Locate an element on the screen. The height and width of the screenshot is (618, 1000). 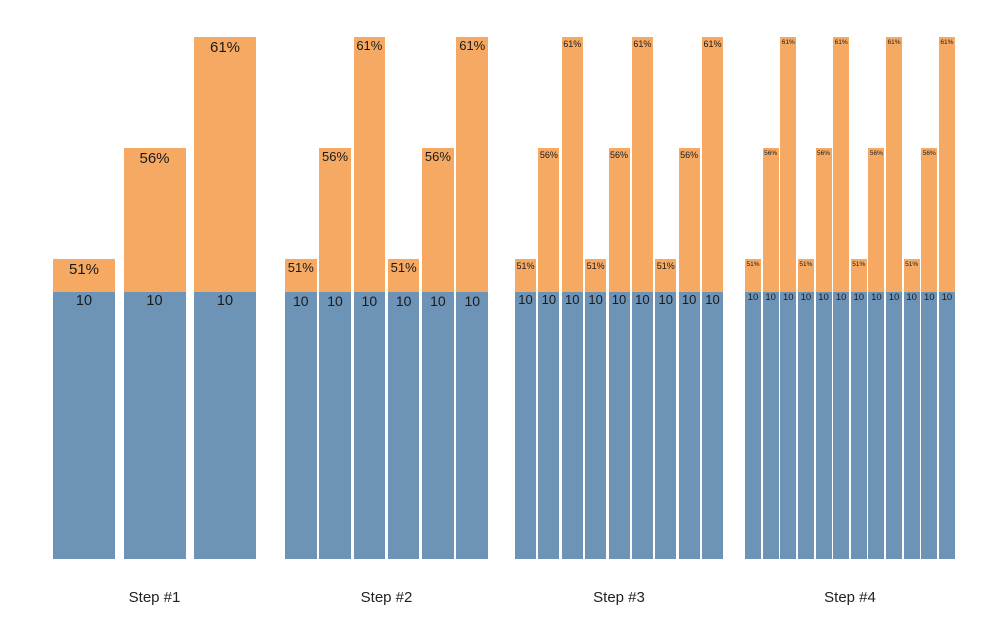
bar-step4-8: 56% 10 is located at coordinates (876, 353).